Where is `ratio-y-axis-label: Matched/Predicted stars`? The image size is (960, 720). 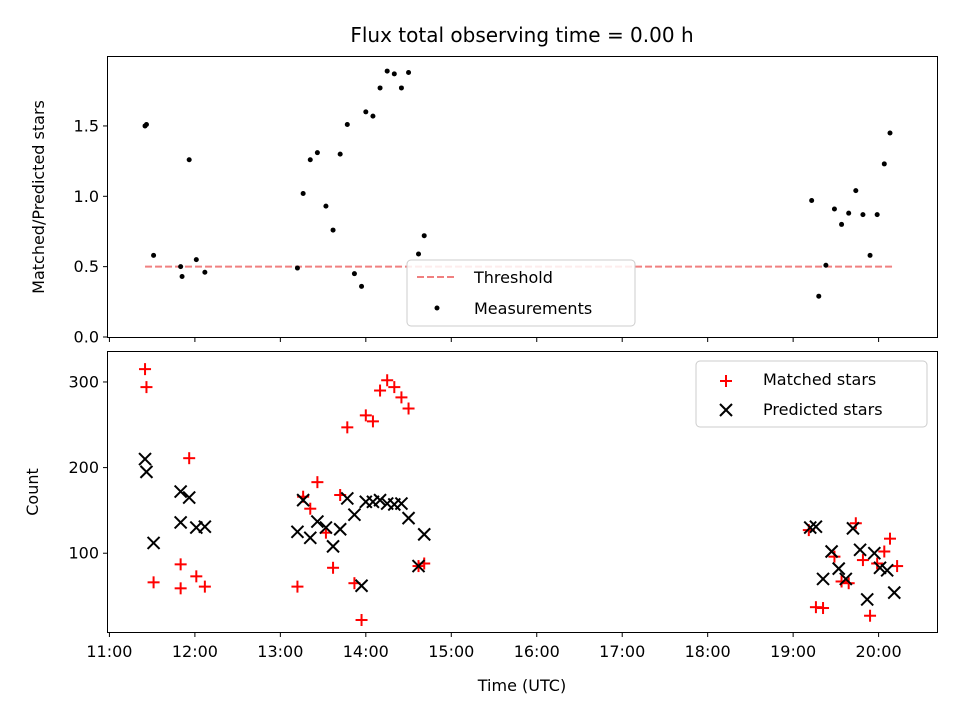 ratio-y-axis-label: Matched/Predicted stars is located at coordinates (38, 197).